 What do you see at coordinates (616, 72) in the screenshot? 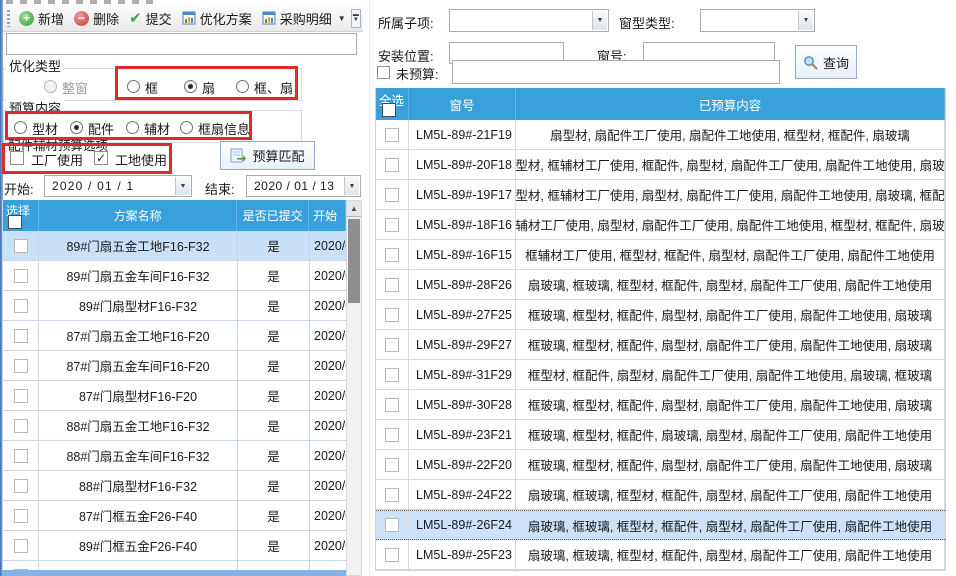
I see `unbudgeted-input` at bounding box center [616, 72].